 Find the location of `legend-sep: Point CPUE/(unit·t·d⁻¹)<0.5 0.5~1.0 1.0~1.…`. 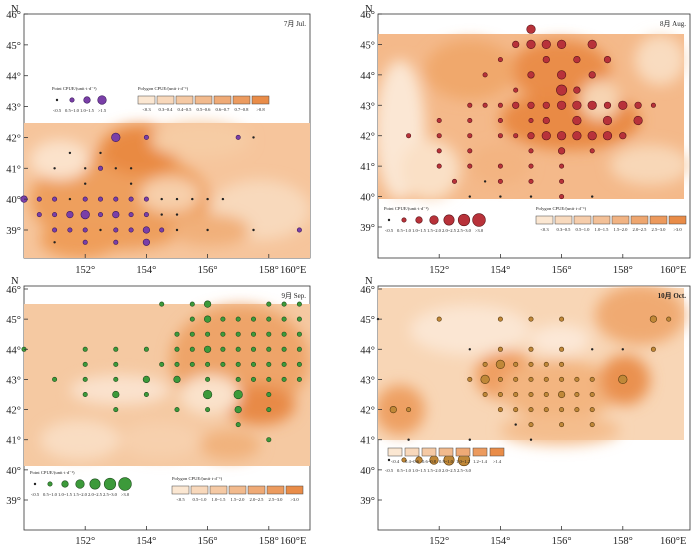

legend-sep: Point CPUE/(unit·t·d⁻¹)<0.5 0.5~1.0 1.0~1.… is located at coordinates (167, 486).